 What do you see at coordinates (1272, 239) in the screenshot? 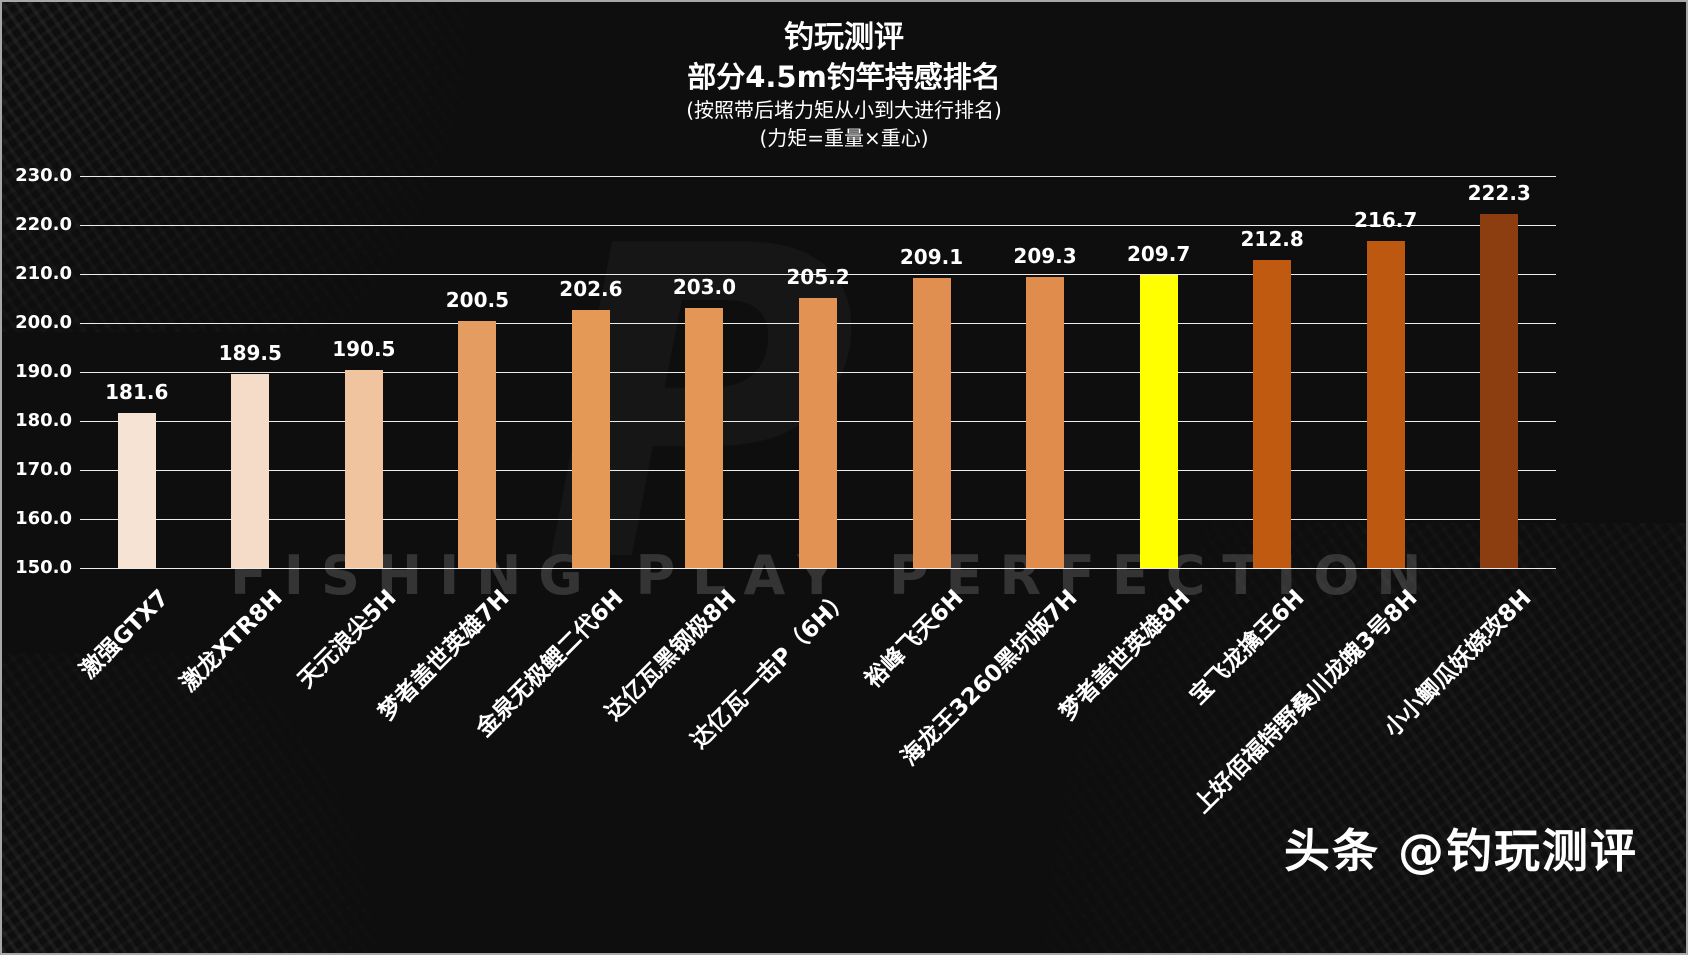
I see `bar-value-label: 212.8` at bounding box center [1272, 239].